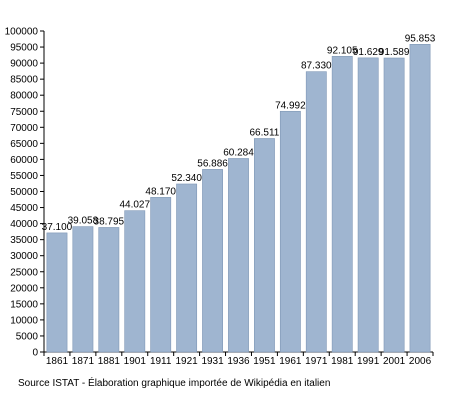 Image resolution: width=458 pixels, height=400 pixels. Describe the element at coordinates (24, 224) in the screenshot. I see `y-tick-label: 40000` at that location.